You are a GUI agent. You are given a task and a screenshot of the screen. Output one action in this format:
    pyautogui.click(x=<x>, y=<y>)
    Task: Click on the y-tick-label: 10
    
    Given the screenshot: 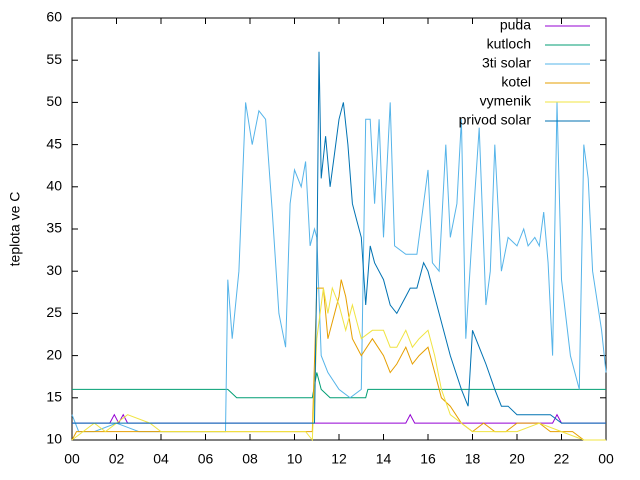 What is the action you would take?
    pyautogui.click(x=54, y=439)
    